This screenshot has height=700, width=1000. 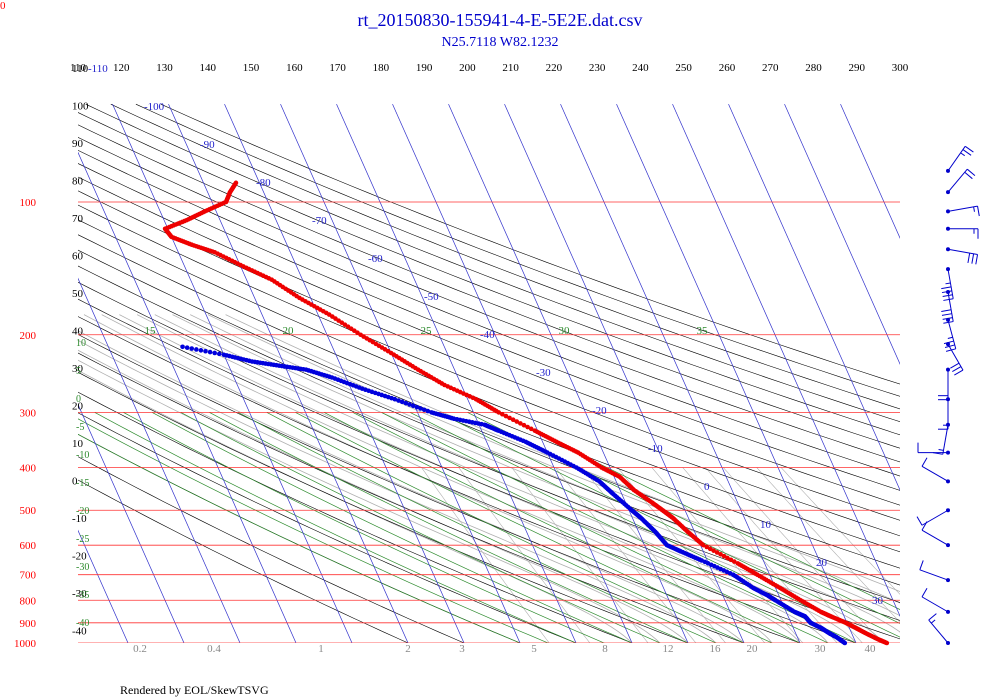 I want to click on theta-label: 10, so click(x=78, y=444).